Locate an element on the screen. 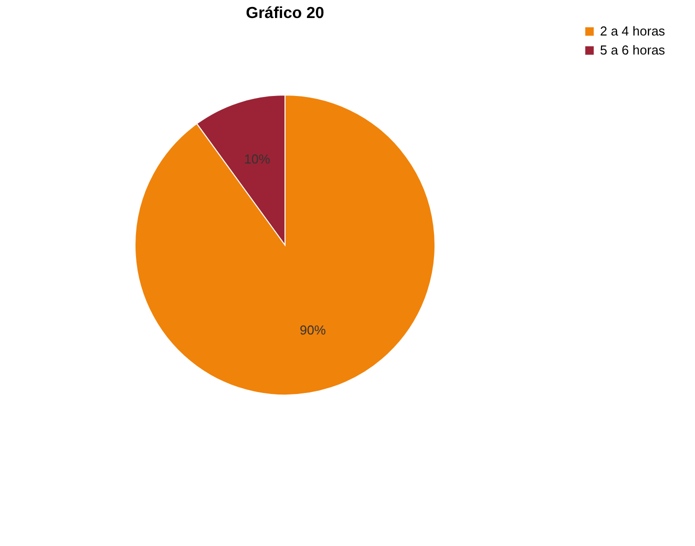  legend-label: 5 a 6 horas is located at coordinates (633, 50).